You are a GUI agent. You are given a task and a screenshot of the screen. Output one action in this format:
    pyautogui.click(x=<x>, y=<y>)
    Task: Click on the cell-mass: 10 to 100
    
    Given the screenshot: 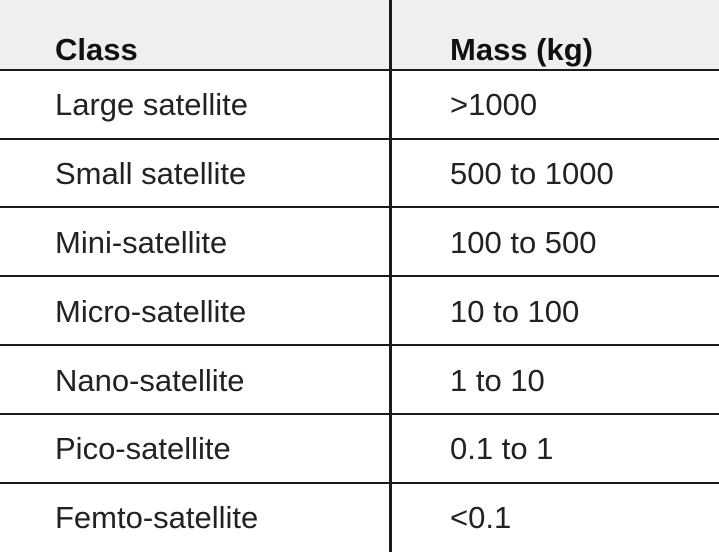 What is the action you would take?
    pyautogui.click(x=515, y=311)
    